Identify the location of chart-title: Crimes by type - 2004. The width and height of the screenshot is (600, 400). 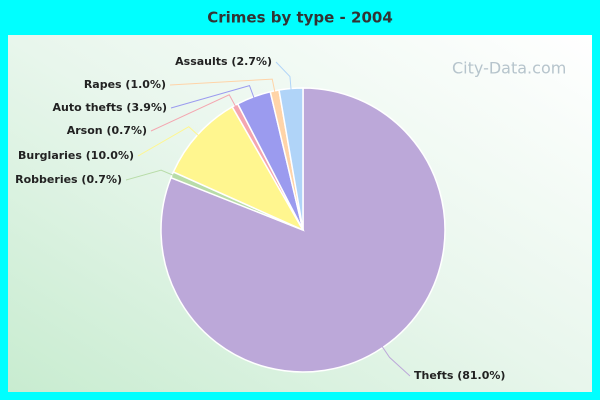
(300, 18).